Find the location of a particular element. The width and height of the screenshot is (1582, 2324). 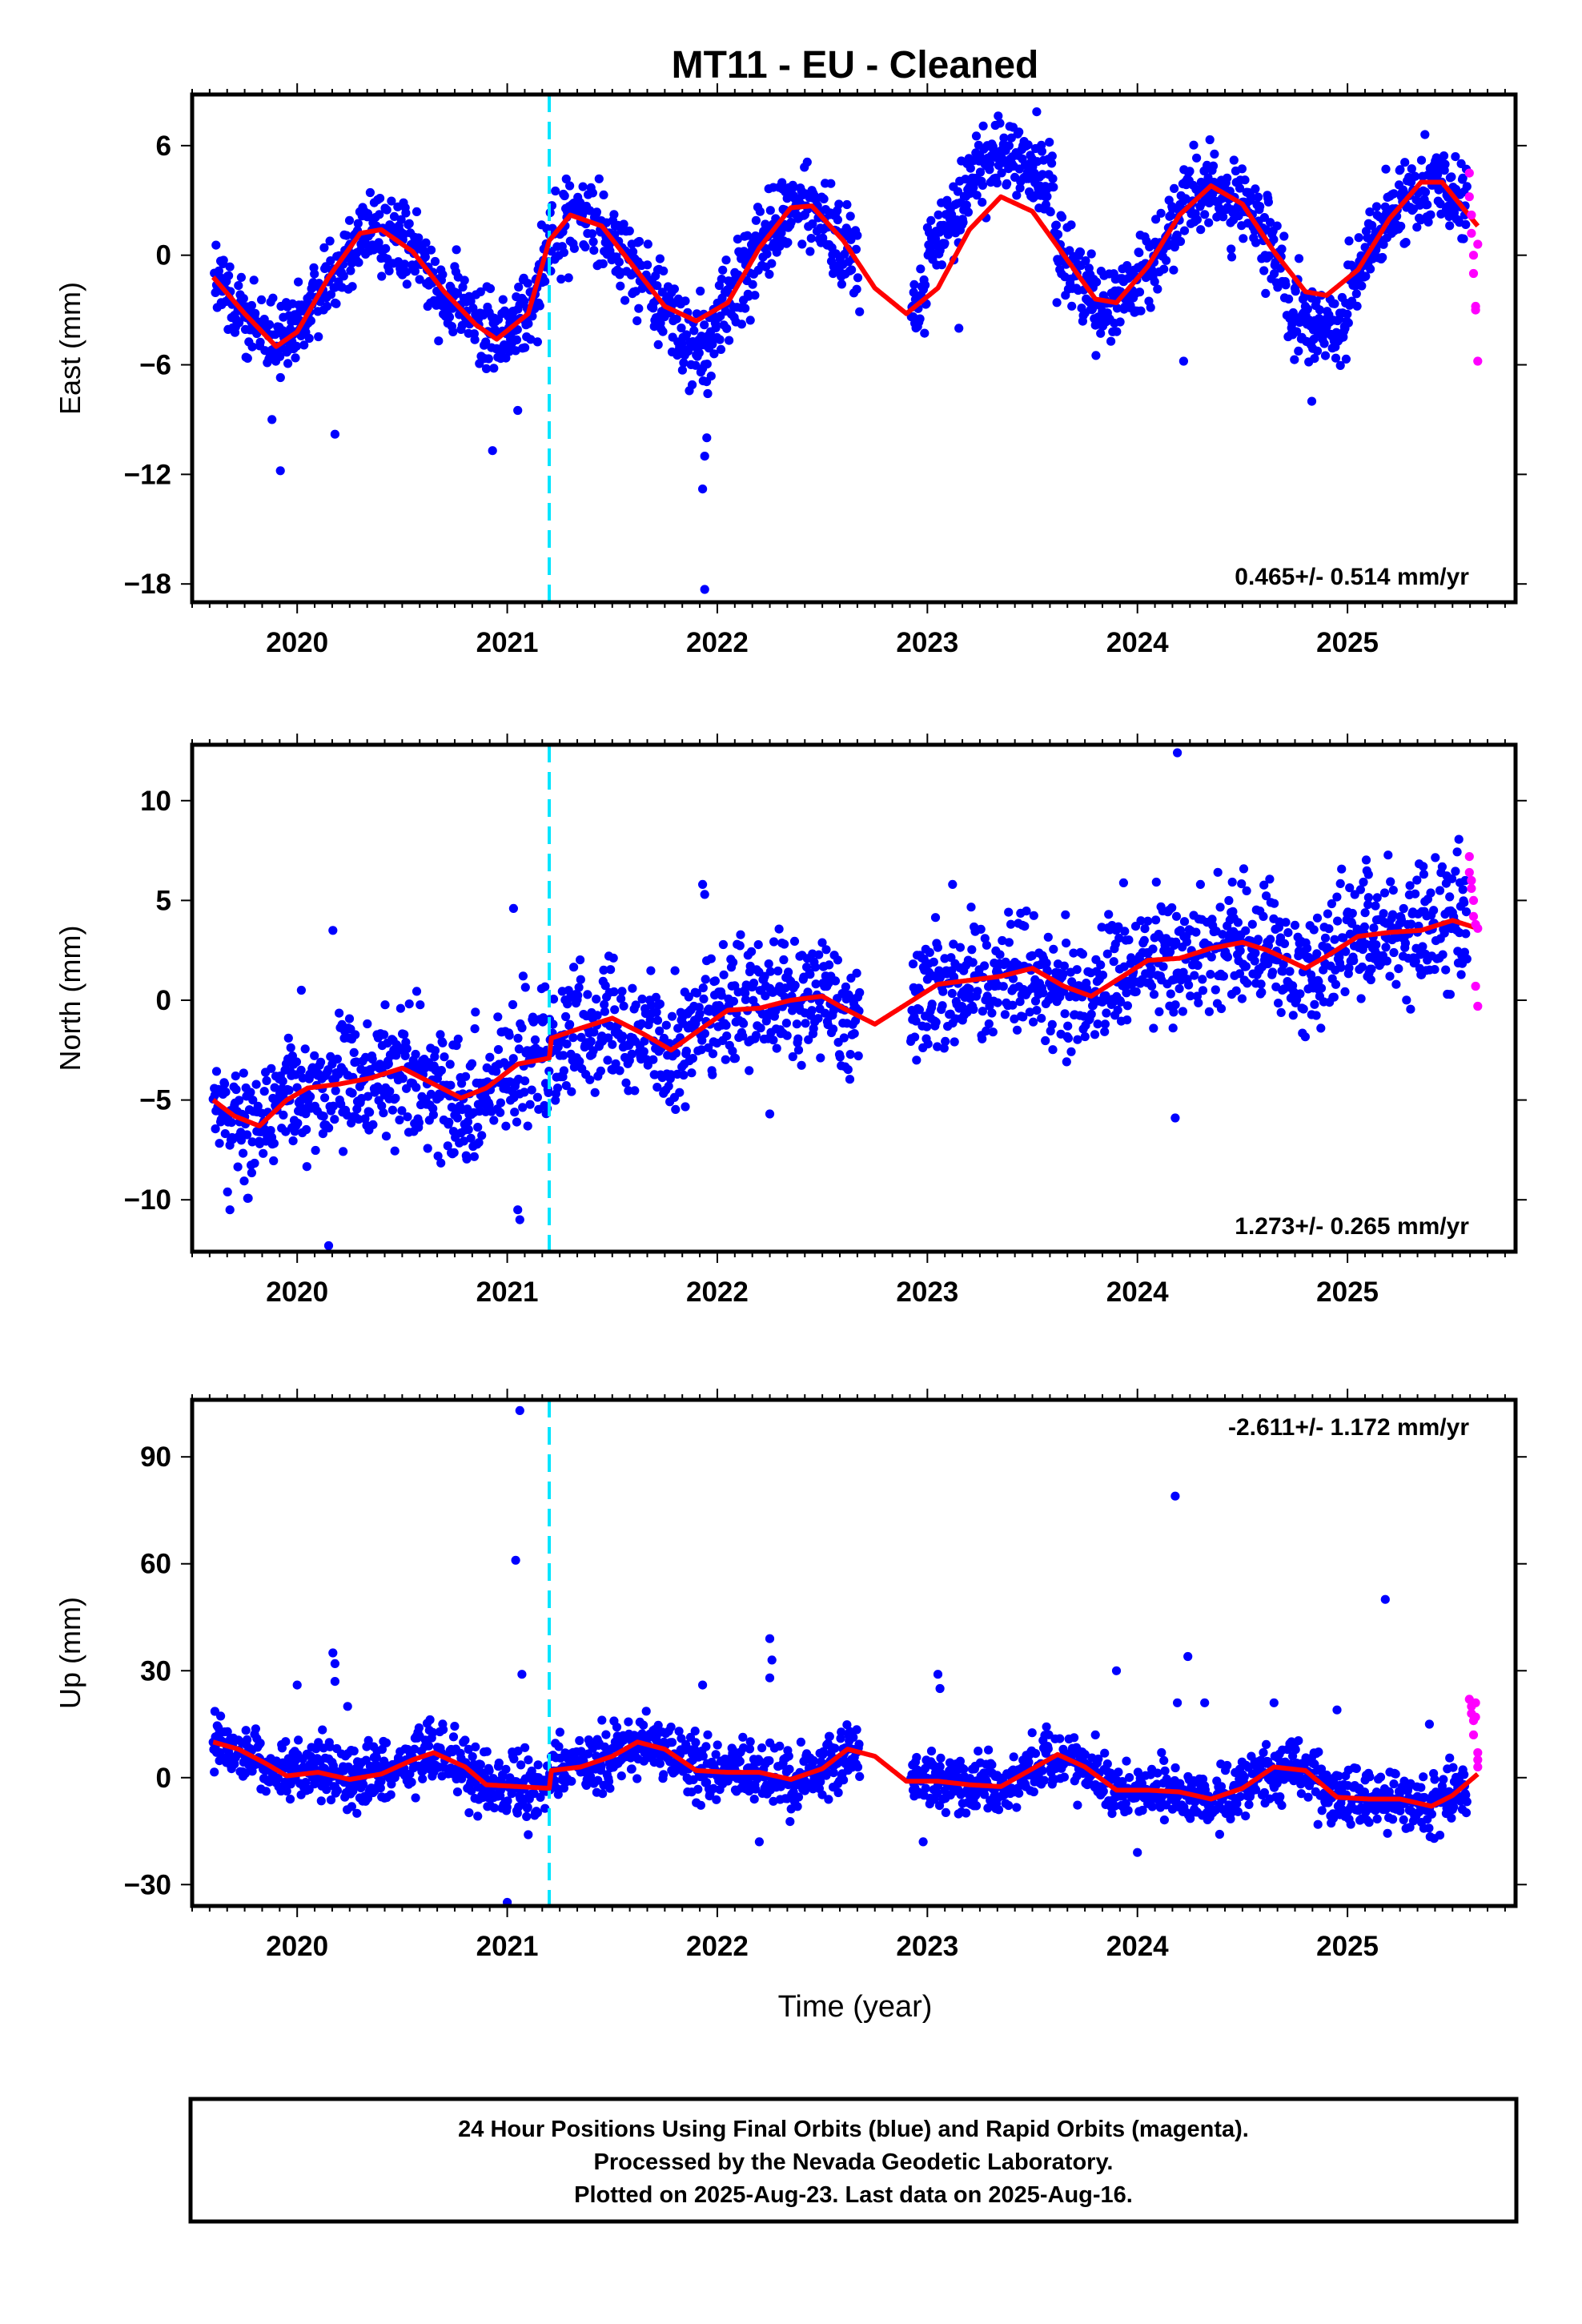

x-tick-label: 2023 is located at coordinates (927, 642).